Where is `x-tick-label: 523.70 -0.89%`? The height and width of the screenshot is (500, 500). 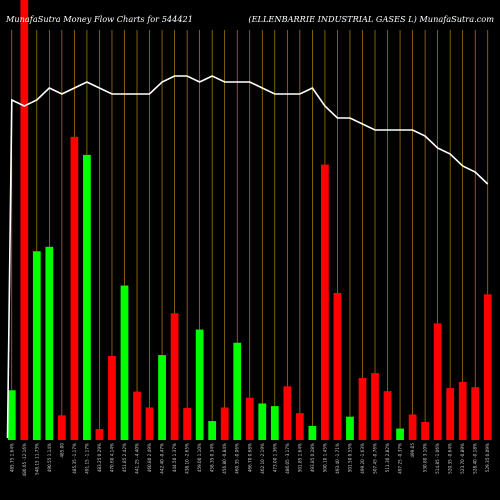
x-tick-label: 523.70 -0.89% is located at coordinates (462, 458).